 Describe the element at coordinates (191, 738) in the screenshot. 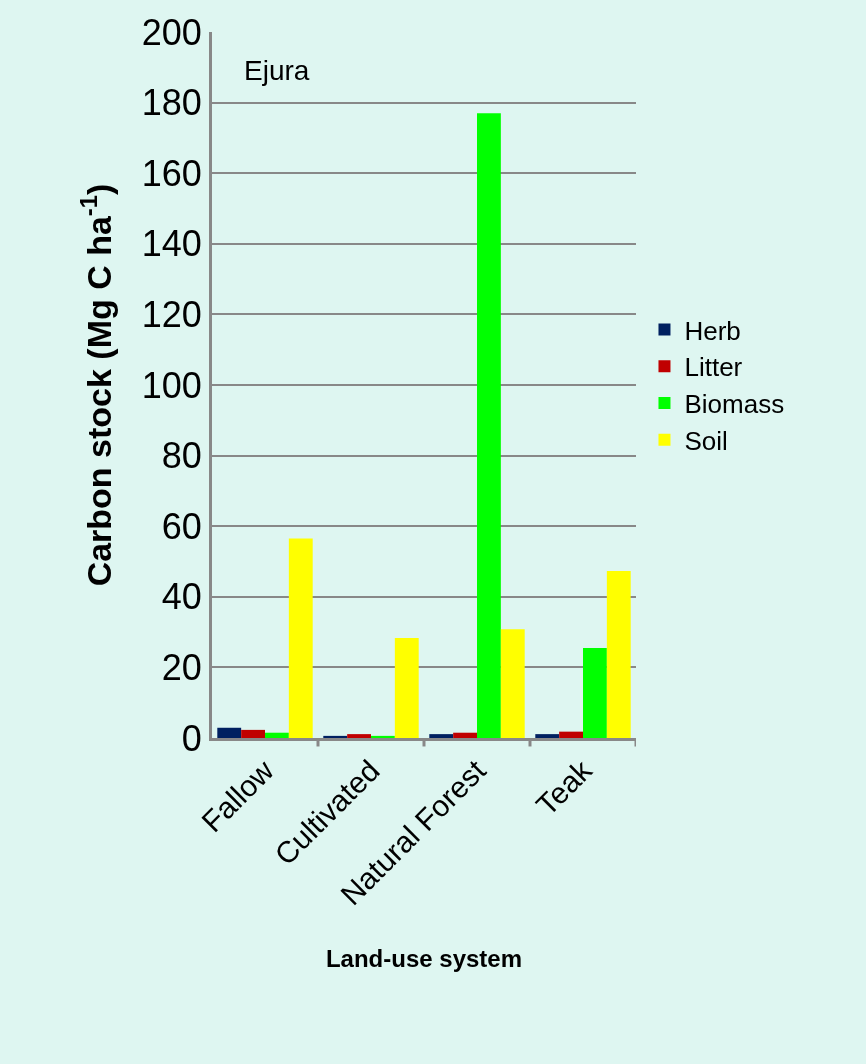

I see `y-tick-label: 0` at that location.